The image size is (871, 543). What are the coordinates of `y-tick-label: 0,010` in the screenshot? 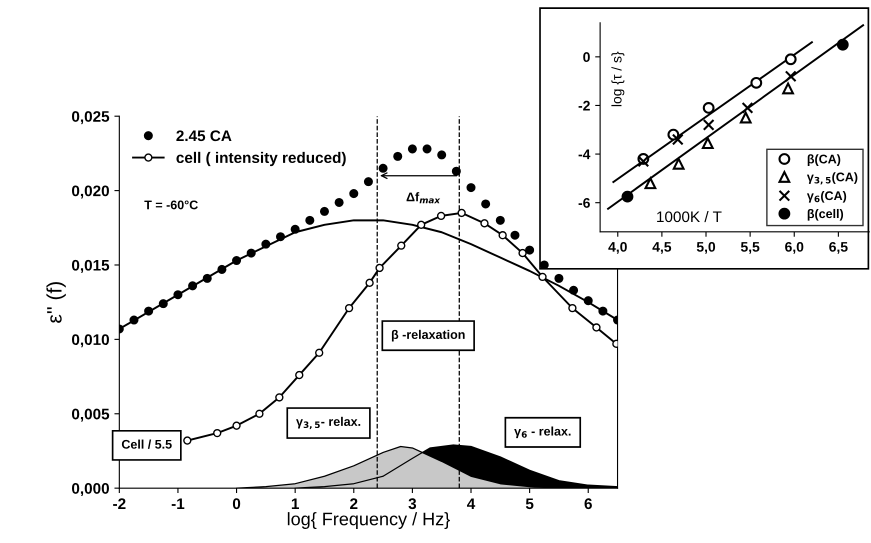 It's located at (90, 341).